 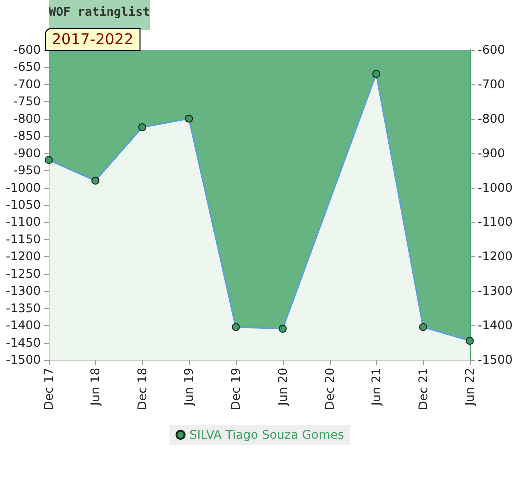 I want to click on y2-tick-label: -900, so click(x=492, y=153).